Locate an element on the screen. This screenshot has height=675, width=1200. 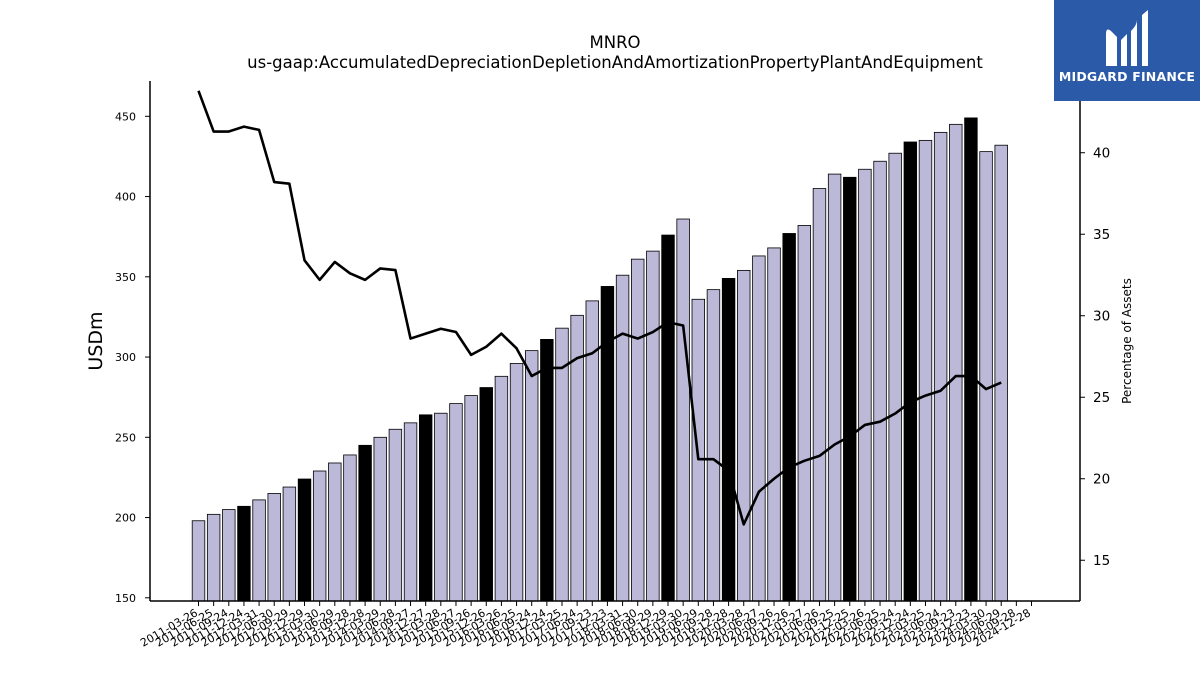
brand-logo: MIDGARD FINANCE is located at coordinates (1127, 50).